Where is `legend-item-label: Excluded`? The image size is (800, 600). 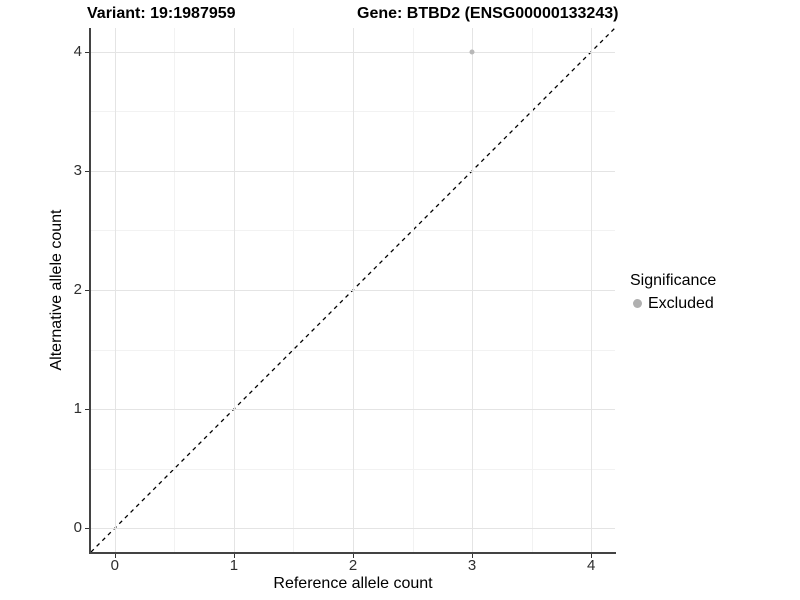 legend-item-label: Excluded is located at coordinates (681, 303).